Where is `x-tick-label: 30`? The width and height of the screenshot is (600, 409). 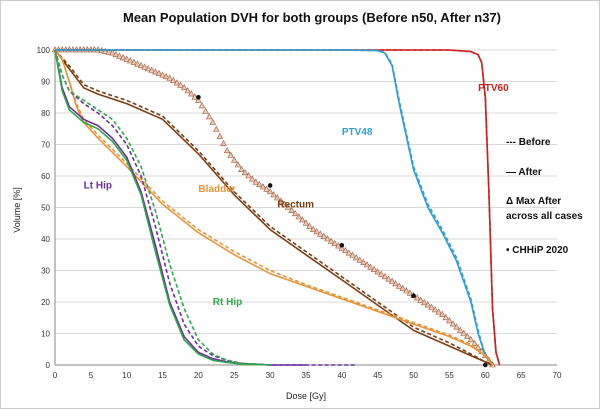 x-tick-label: 30 is located at coordinates (270, 375).